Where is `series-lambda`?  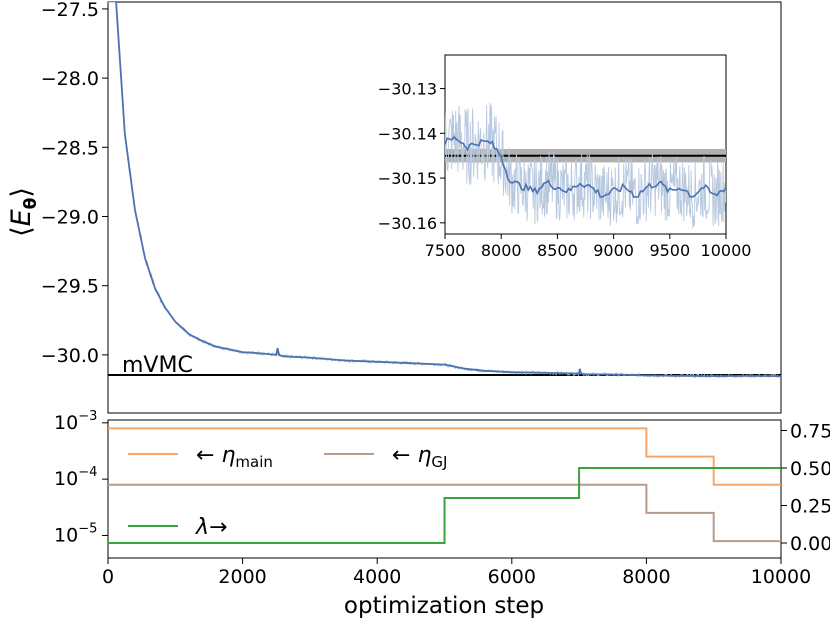
series-lambda is located at coordinates (444, 505).